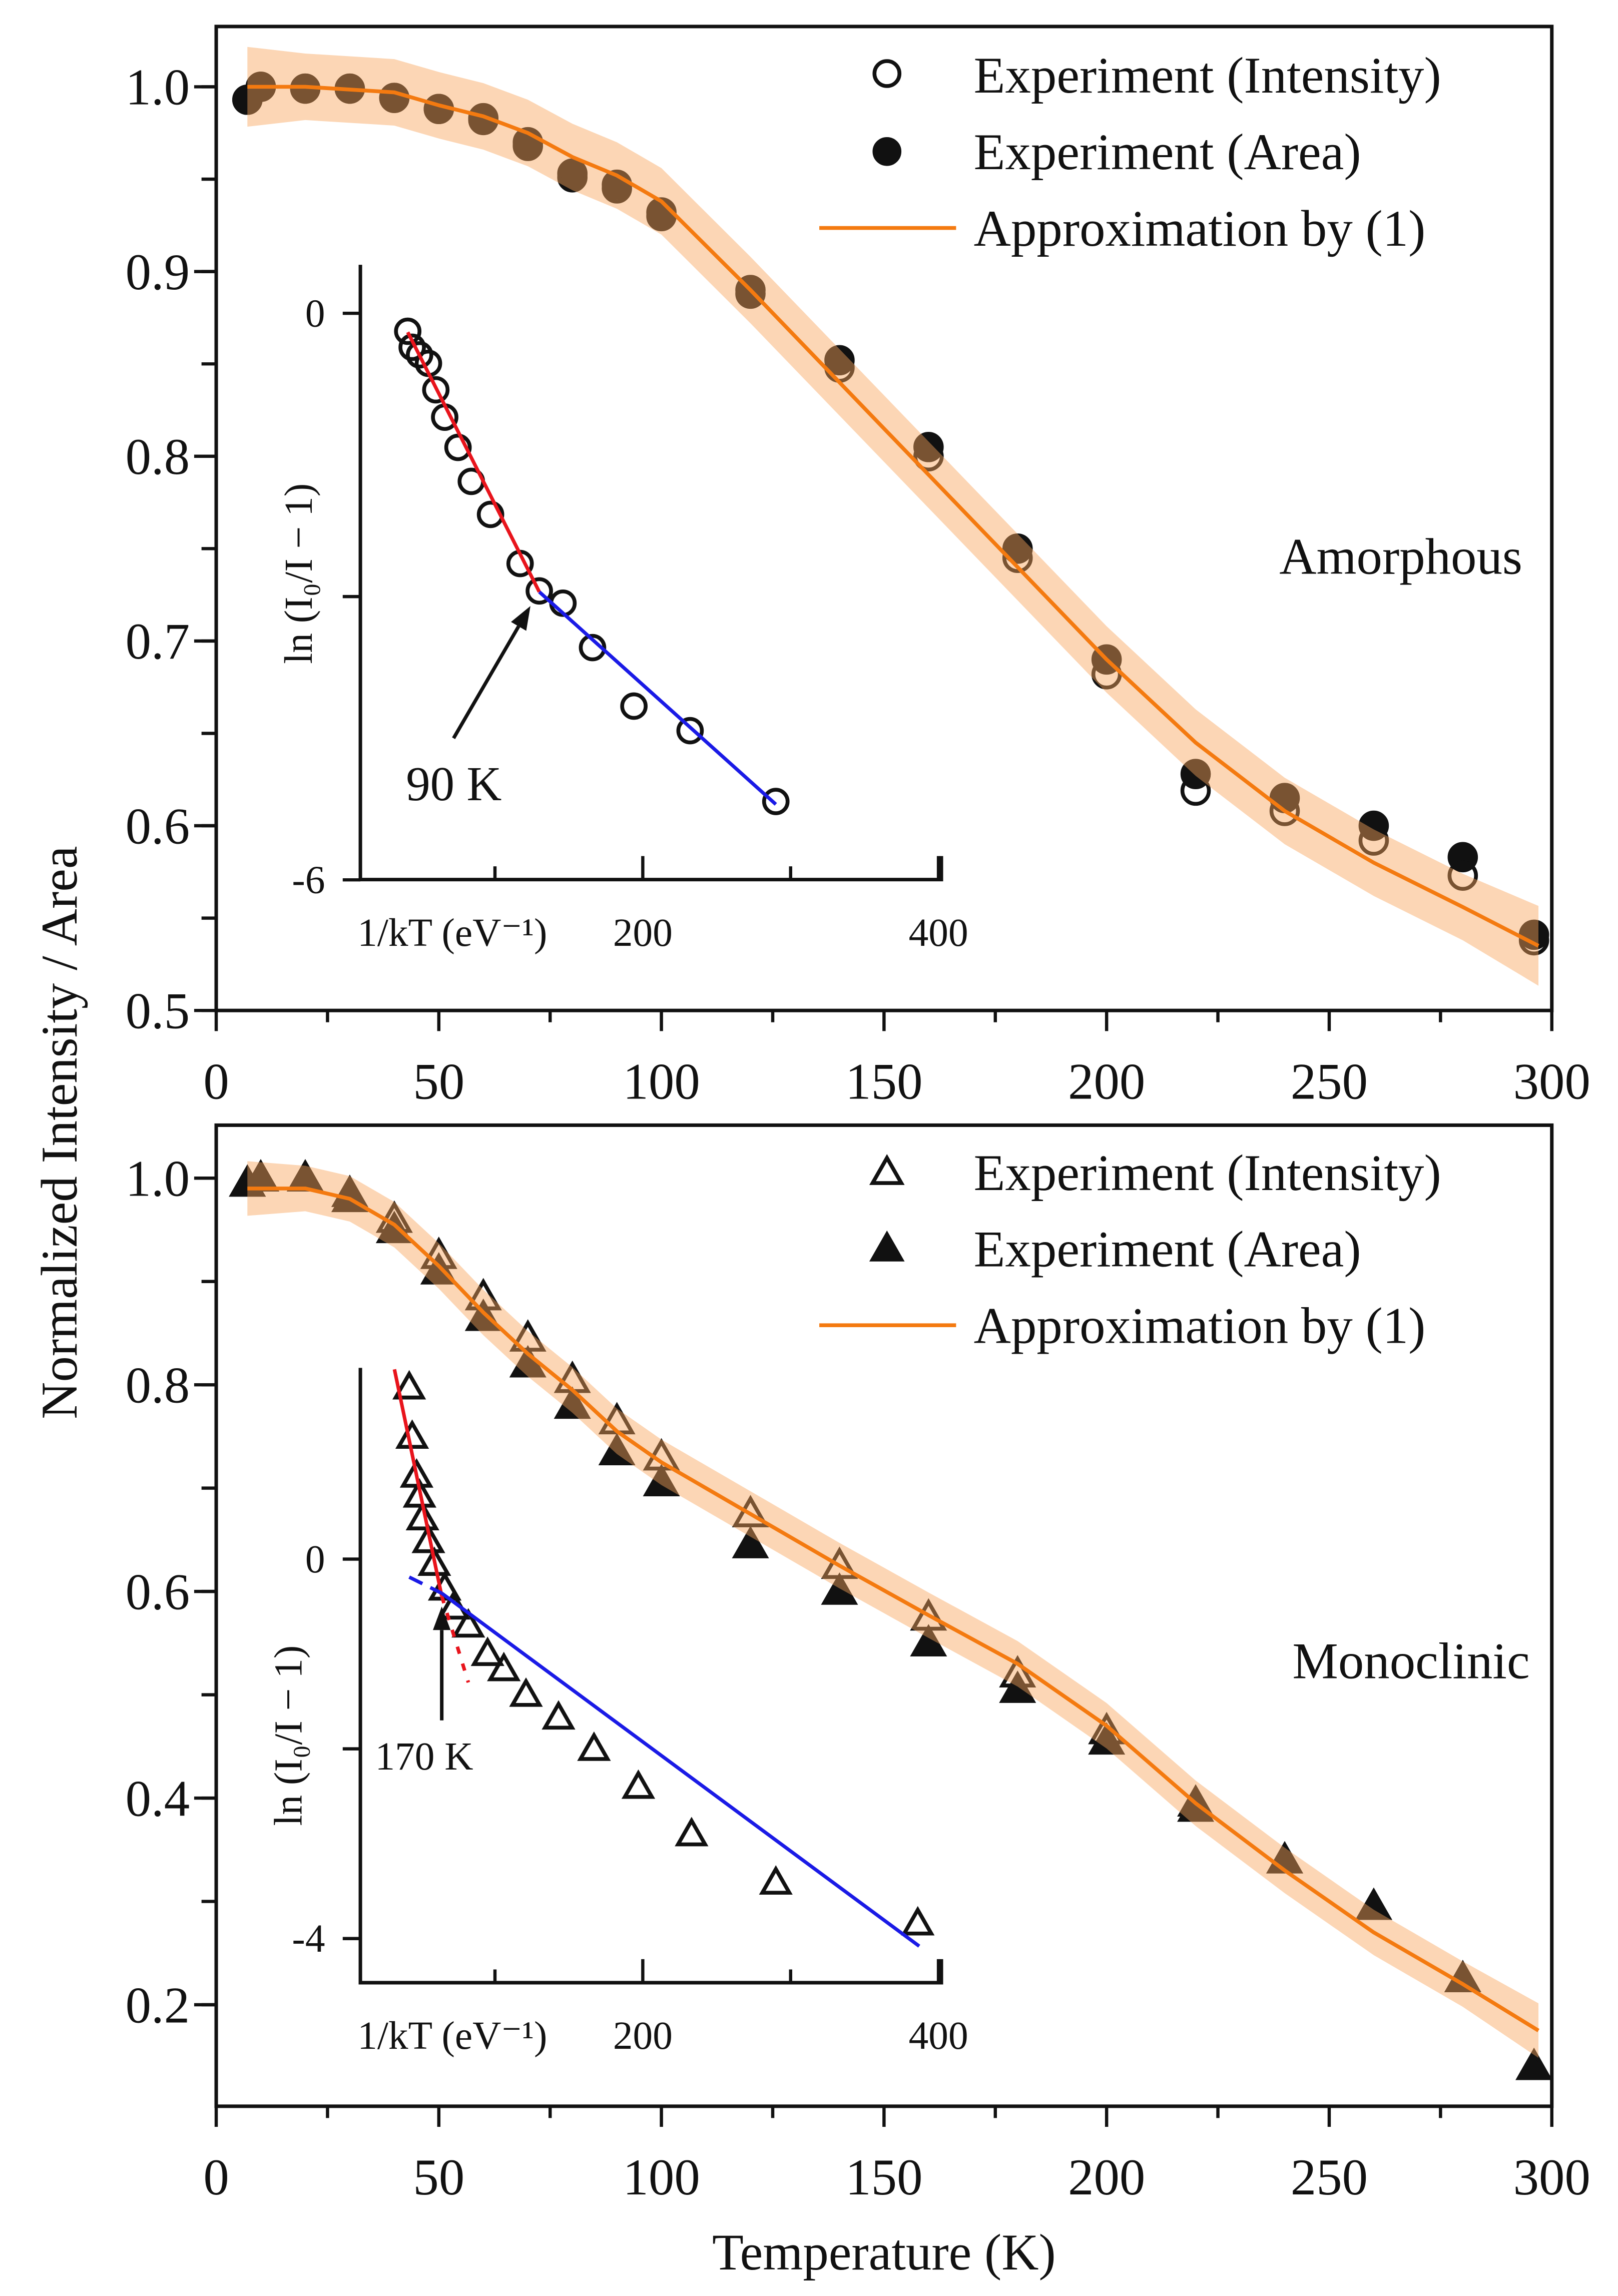 The height and width of the screenshot is (2296, 1618). What do you see at coordinates (938, 933) in the screenshot?
I see `top-inset-x-tick-label: 400` at bounding box center [938, 933].